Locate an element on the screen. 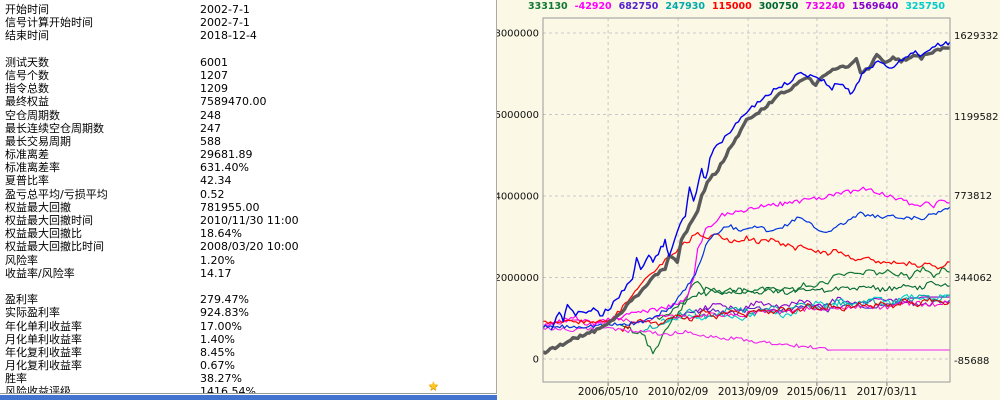  stat-label: 标准离差率 is located at coordinates (32, 168).